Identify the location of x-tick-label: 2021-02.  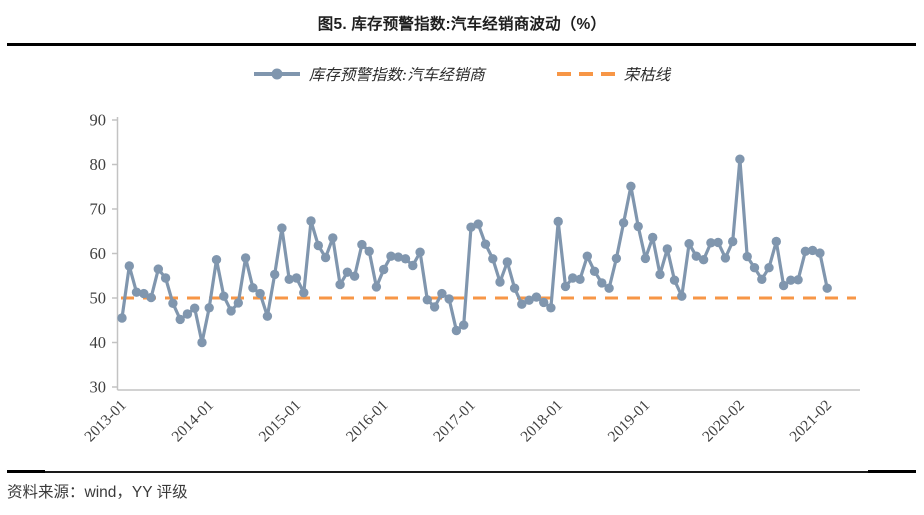
(810, 421).